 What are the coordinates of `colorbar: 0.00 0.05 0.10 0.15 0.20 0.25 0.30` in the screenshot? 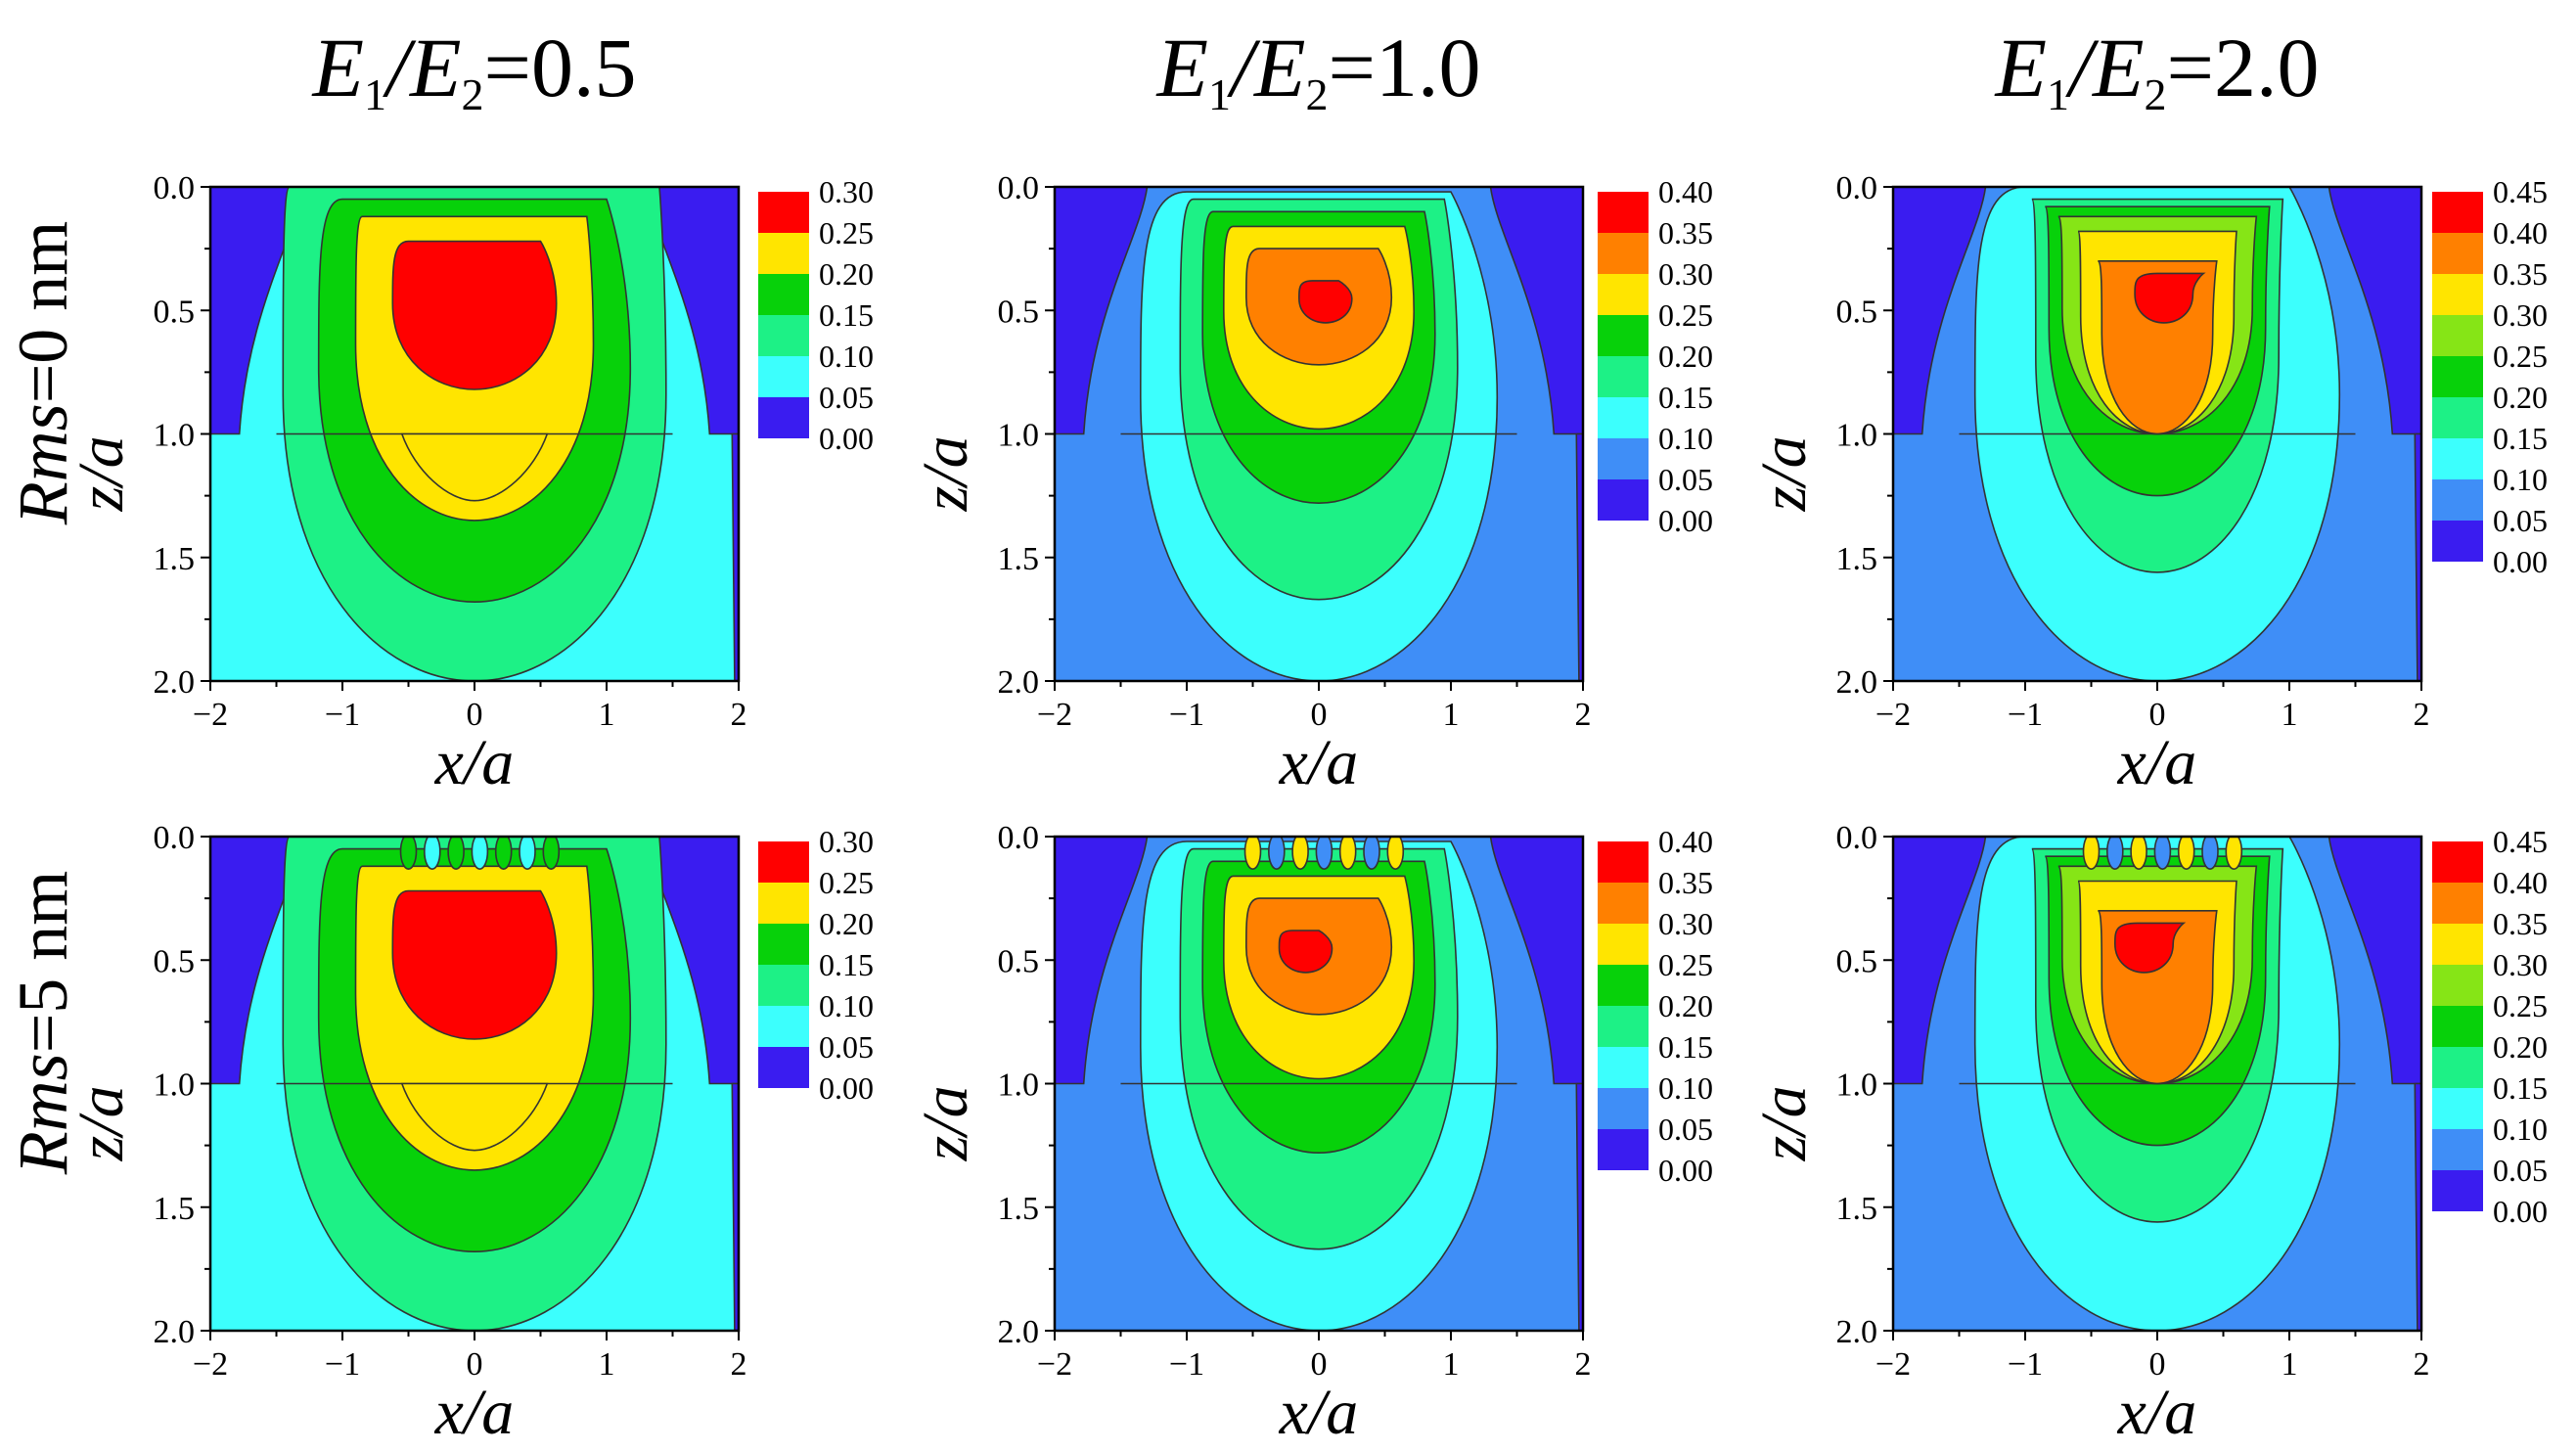 It's located at (816, 315).